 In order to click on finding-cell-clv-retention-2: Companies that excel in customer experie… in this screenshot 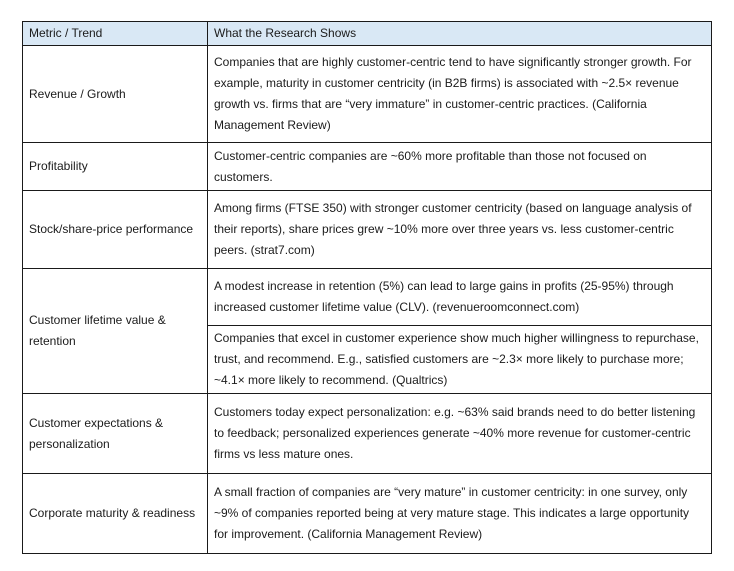, I will do `click(459, 359)`.